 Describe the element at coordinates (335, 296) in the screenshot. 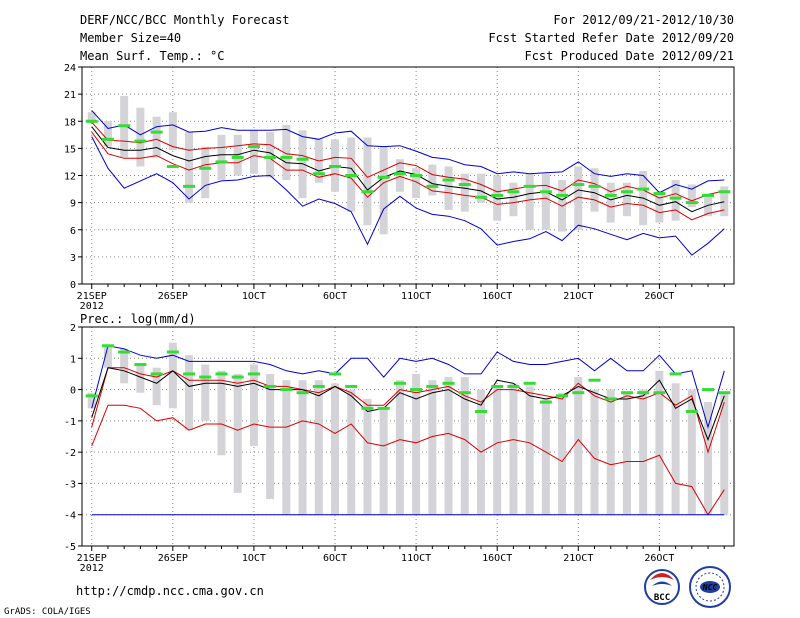

I see `temp-xtick-label-3: 6OCT` at that location.